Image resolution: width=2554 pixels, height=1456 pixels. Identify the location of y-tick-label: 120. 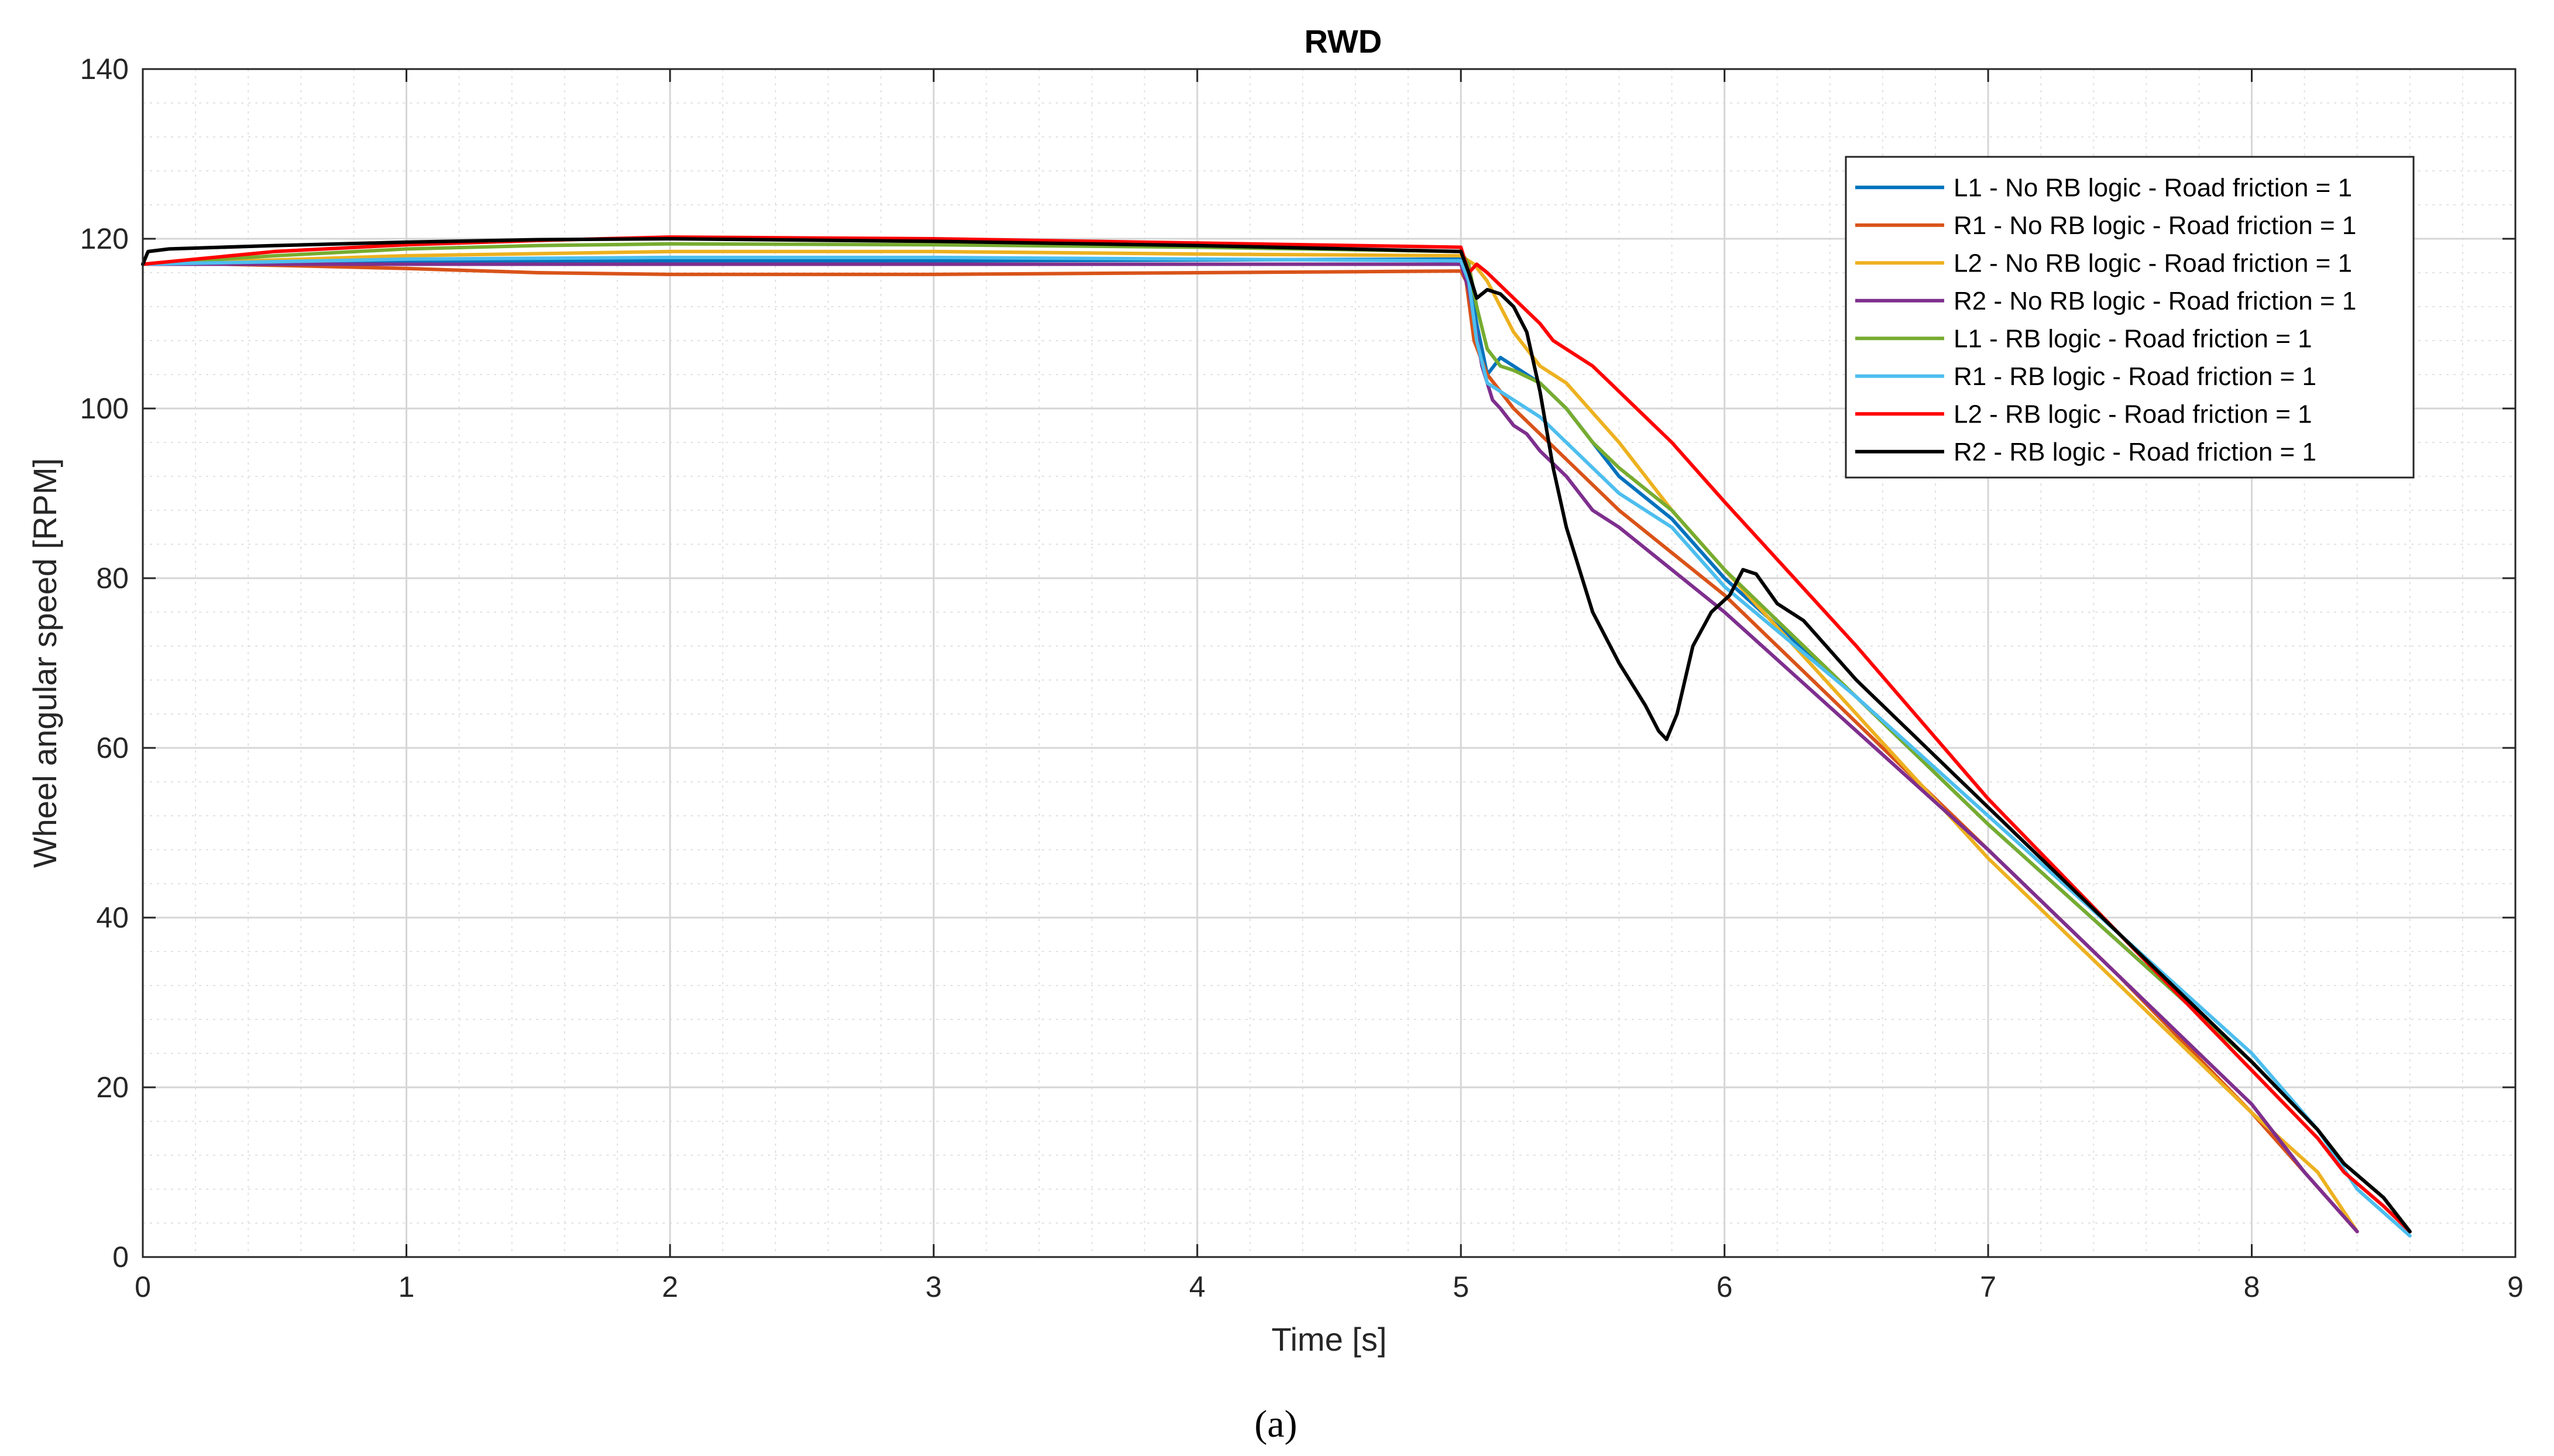
(105, 239).